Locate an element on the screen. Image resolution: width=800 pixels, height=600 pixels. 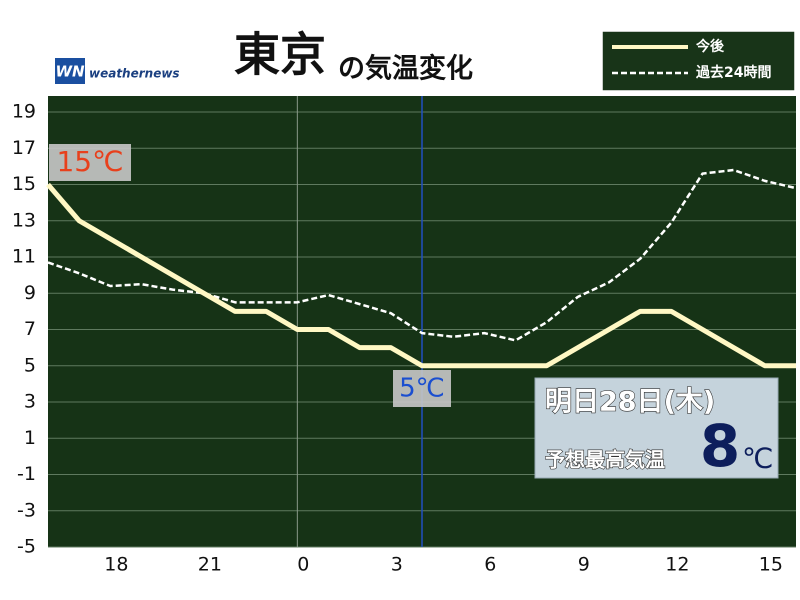
chart-subtitle: の気温変化 is located at coordinates (405, 69).